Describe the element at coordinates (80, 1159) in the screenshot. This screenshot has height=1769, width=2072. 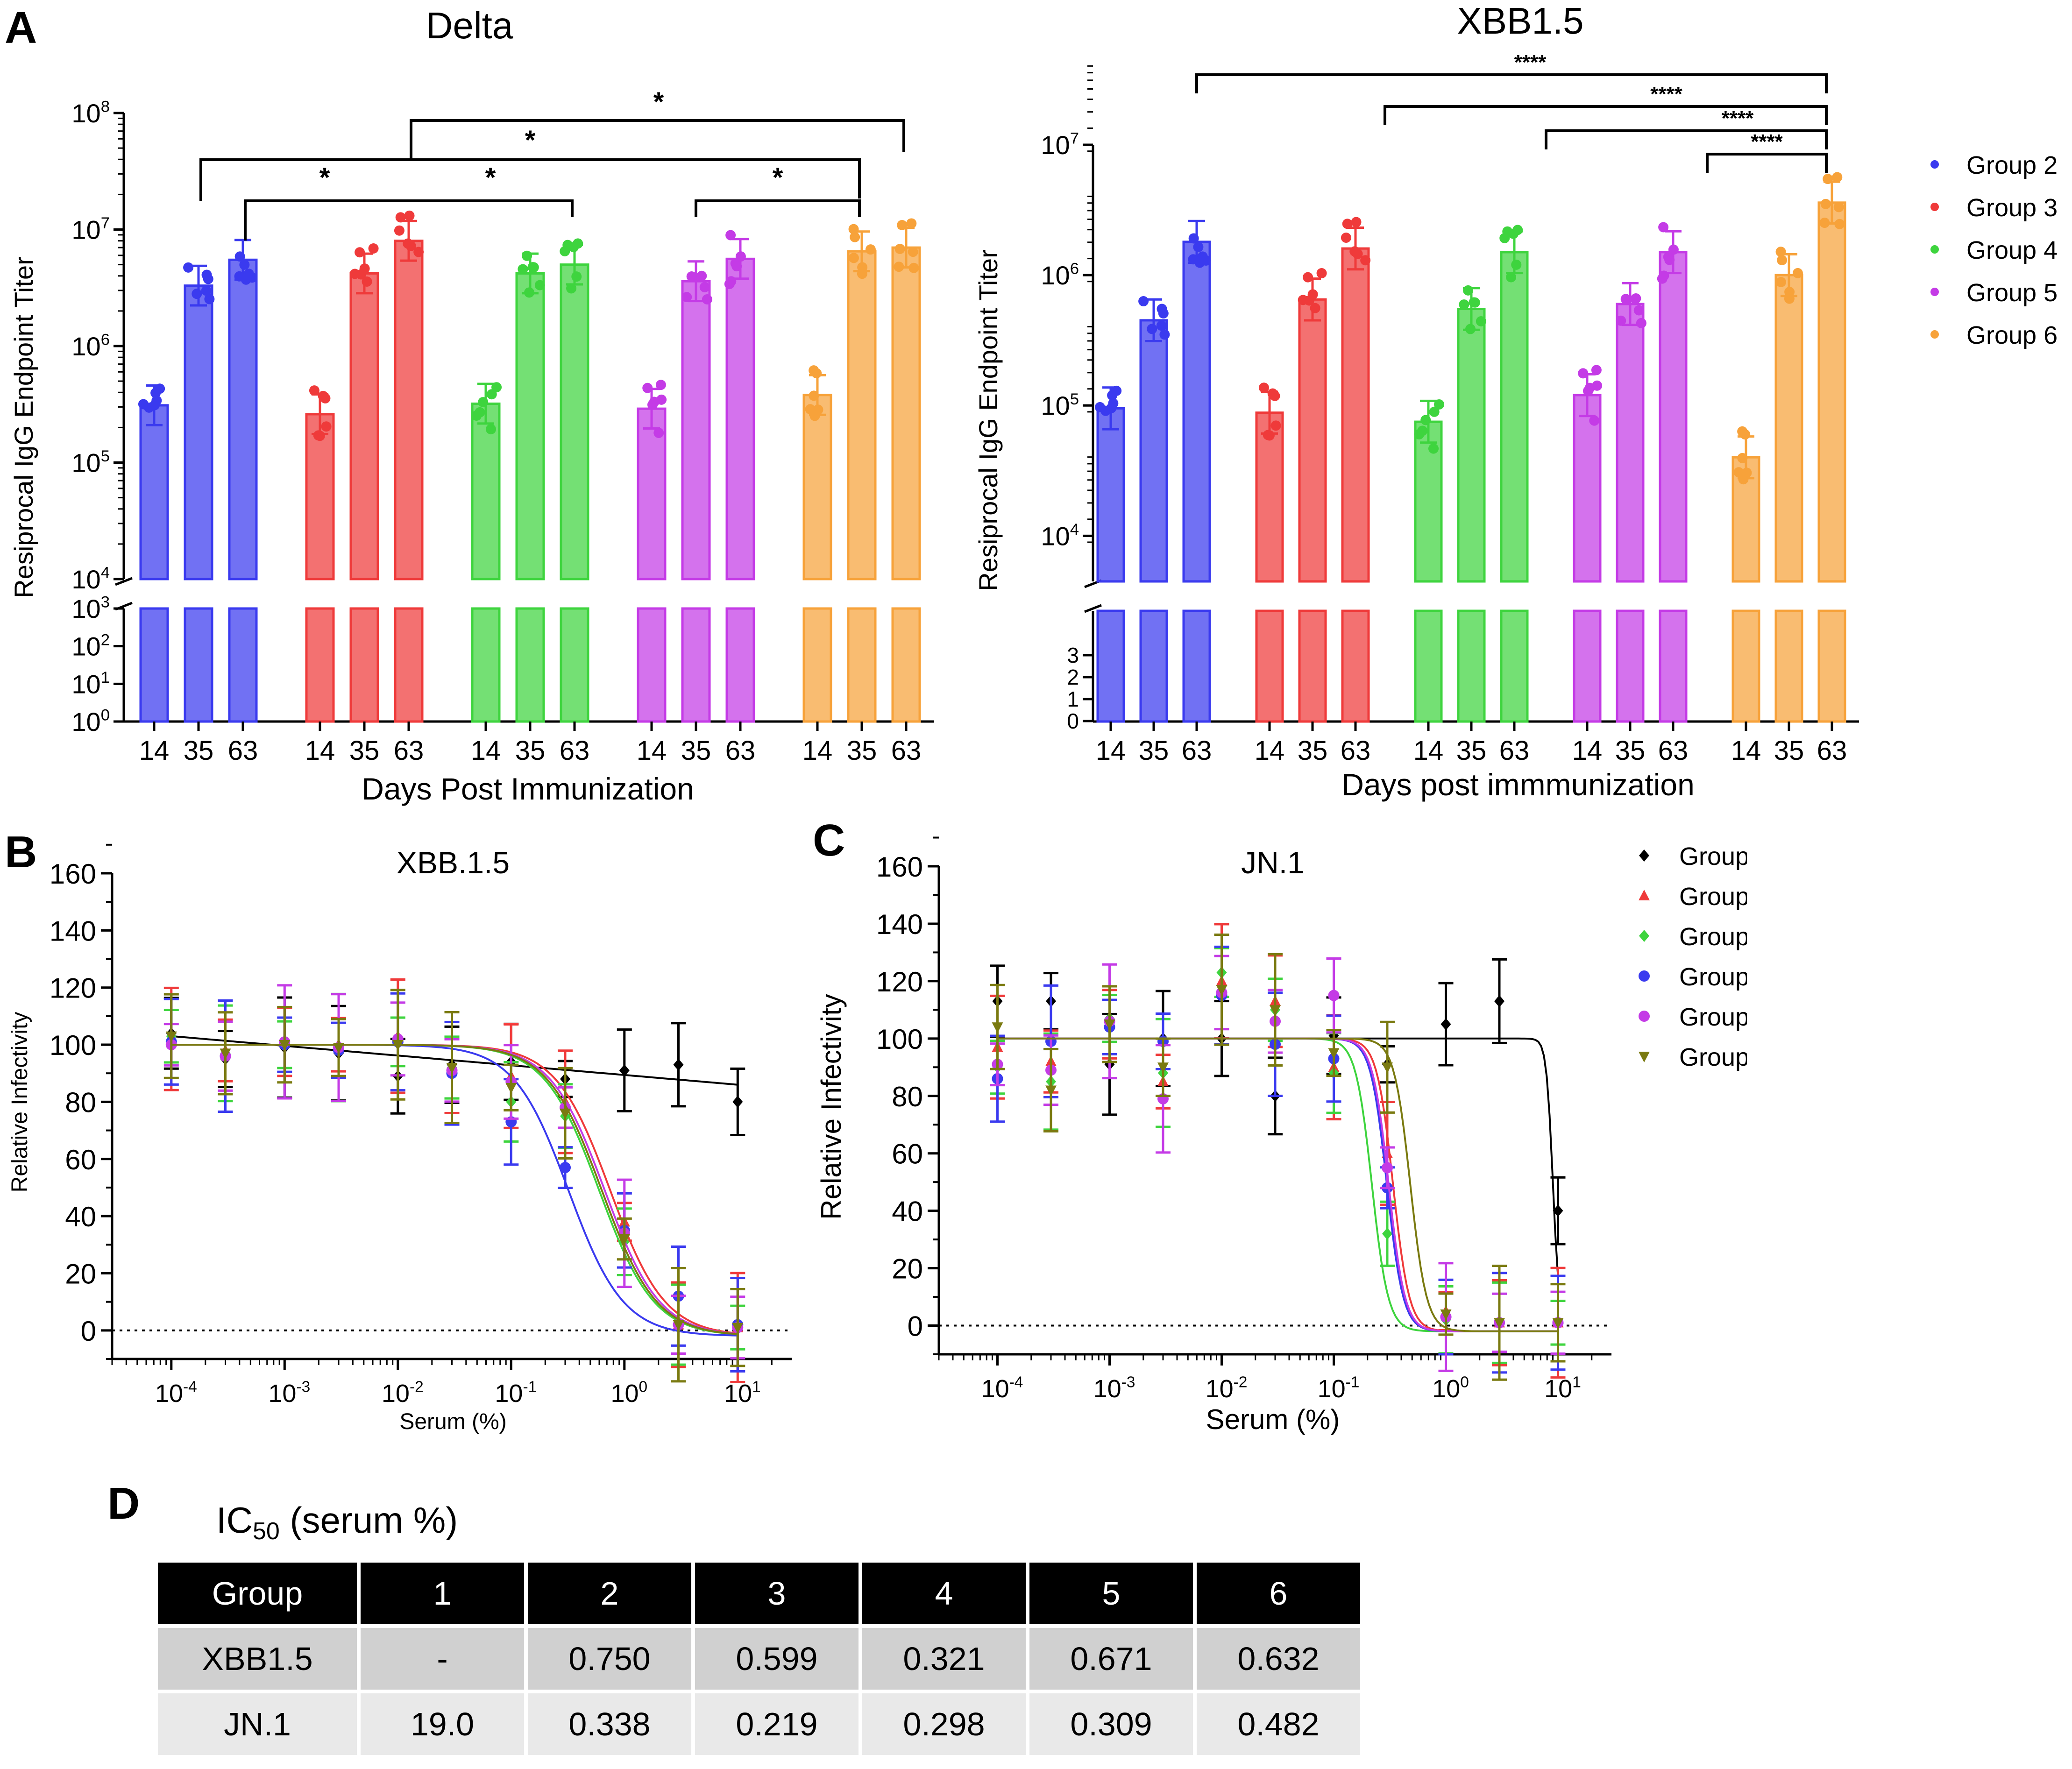
I see `y-tick-label: 60` at that location.